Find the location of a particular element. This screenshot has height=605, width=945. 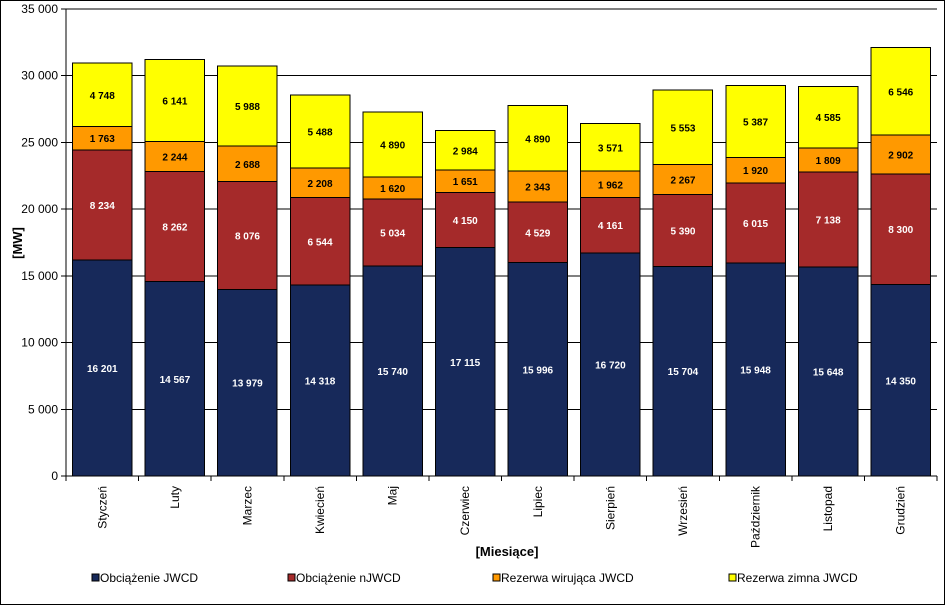

data-label: 5 390 is located at coordinates (682, 232).